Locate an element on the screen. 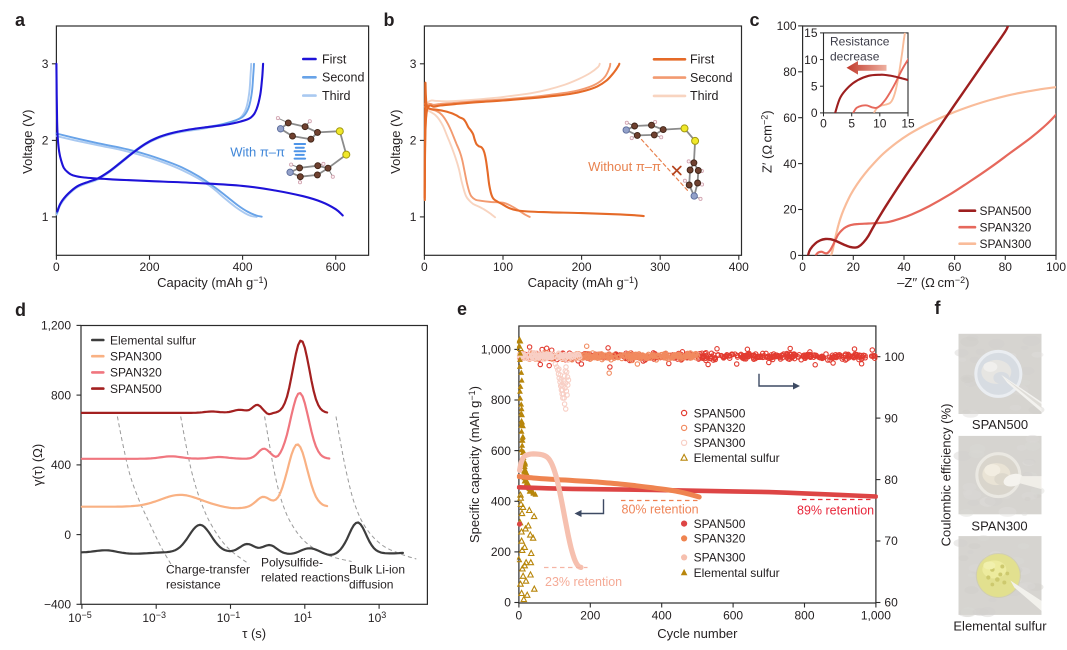  svg-text: 10 is located at coordinates (880, 123).